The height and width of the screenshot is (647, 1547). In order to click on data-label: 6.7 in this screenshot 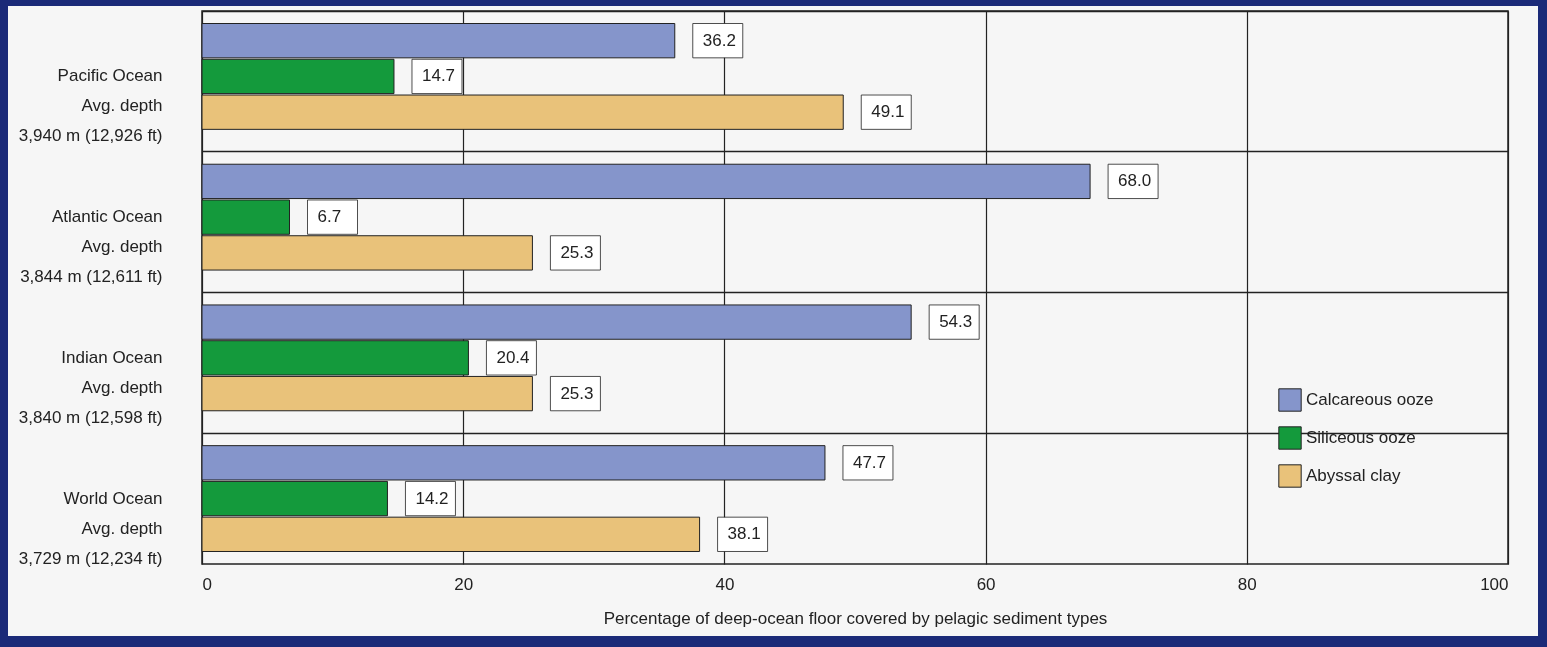, I will do `click(329, 217)`.